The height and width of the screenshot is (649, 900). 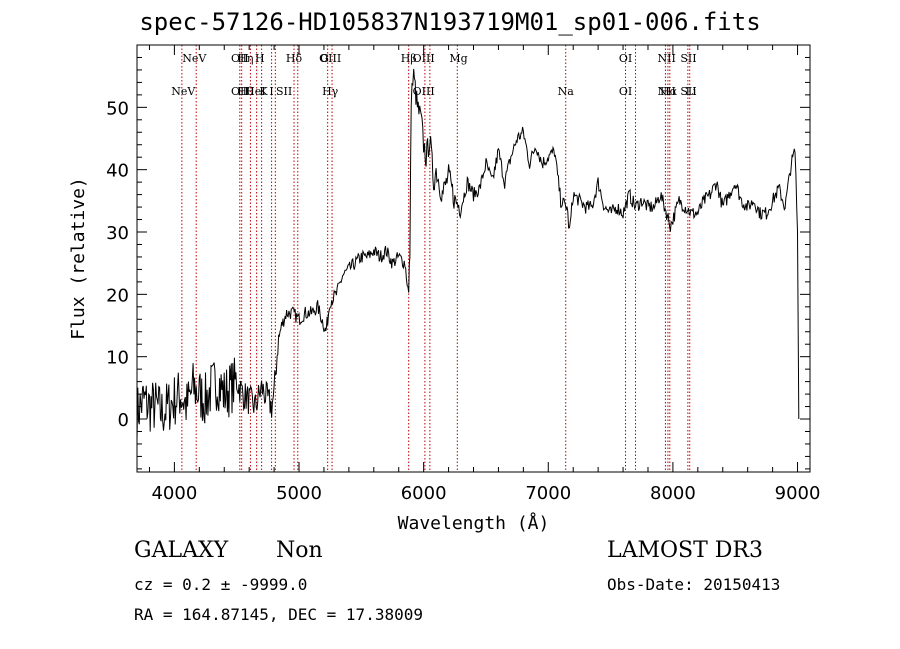 I want to click on line-label-bottom: NII, so click(x=667, y=91).